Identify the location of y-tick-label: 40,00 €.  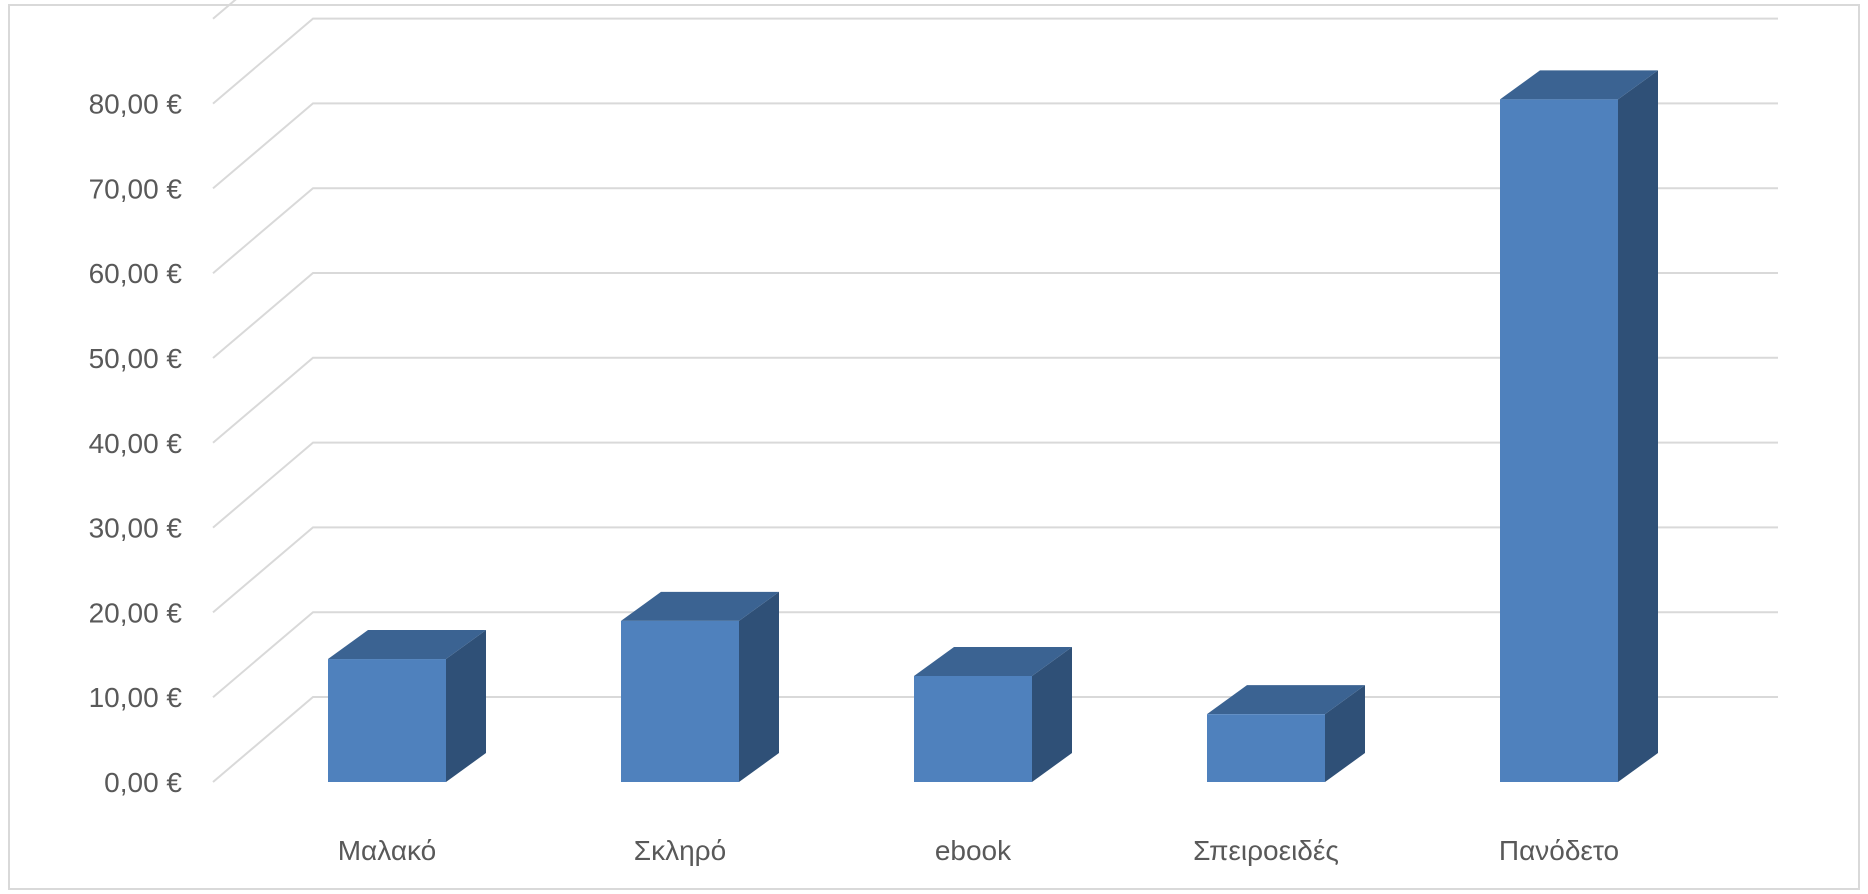
(136, 443).